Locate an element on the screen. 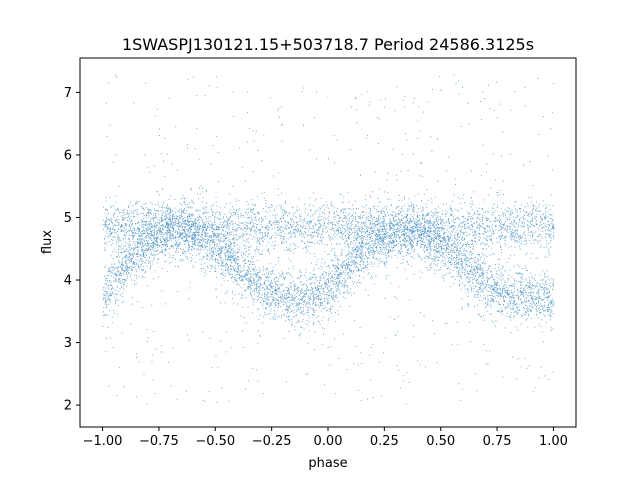  y-axis-label: flux is located at coordinates (47, 242).